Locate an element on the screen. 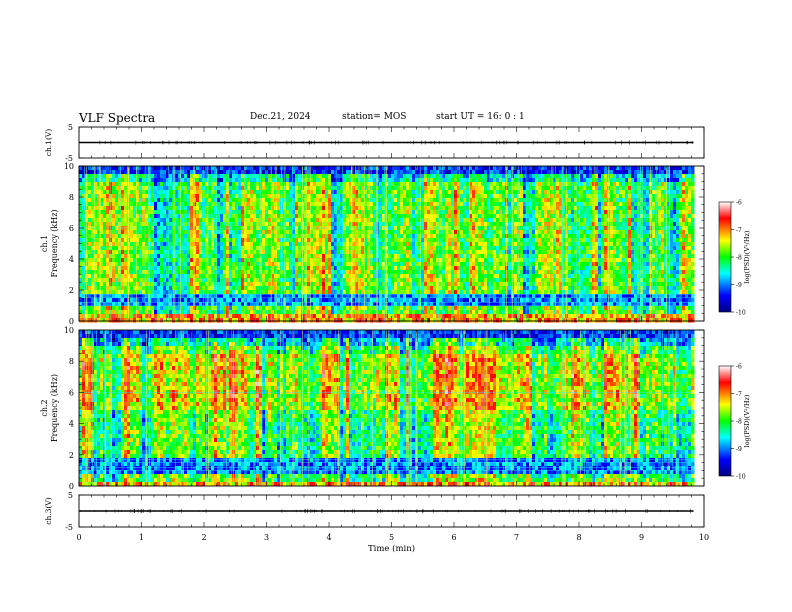 Image resolution: width=792 pixels, height=612 pixels. x-tick-label: 8 is located at coordinates (578, 537).